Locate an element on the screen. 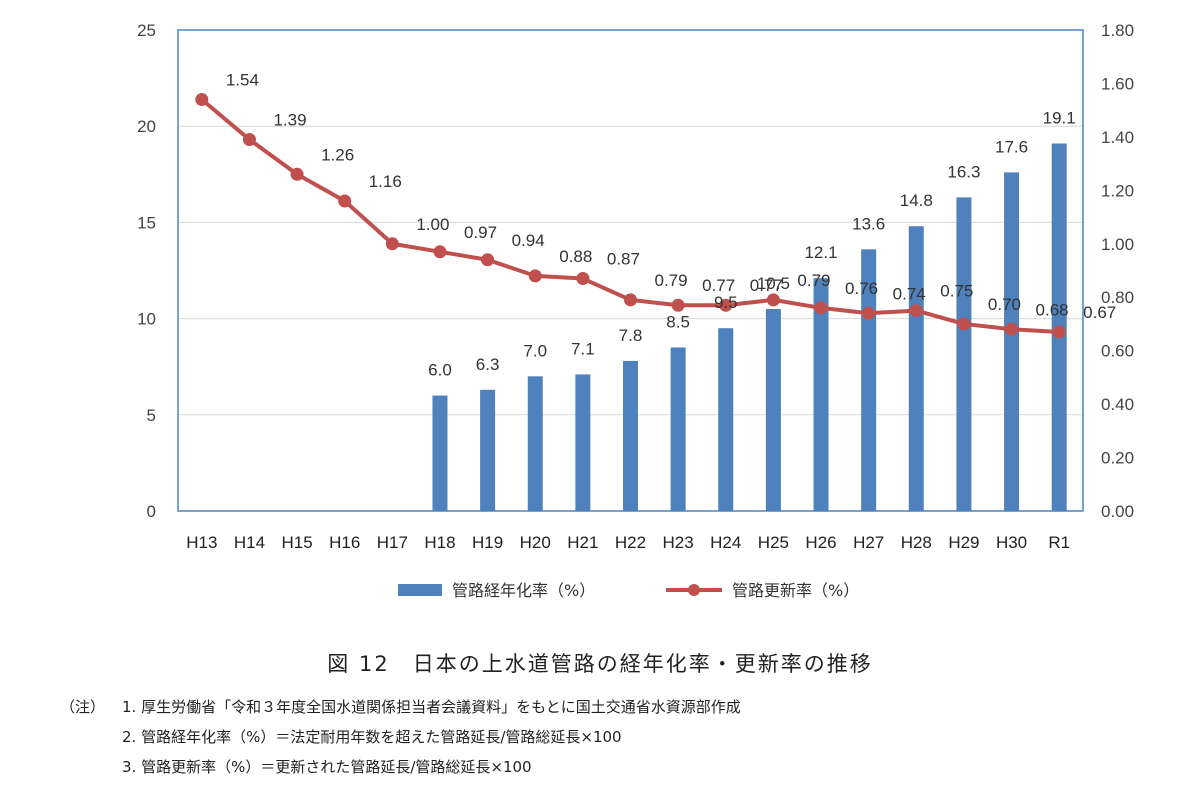  line-data-label: 0.70 is located at coordinates (1004, 304).